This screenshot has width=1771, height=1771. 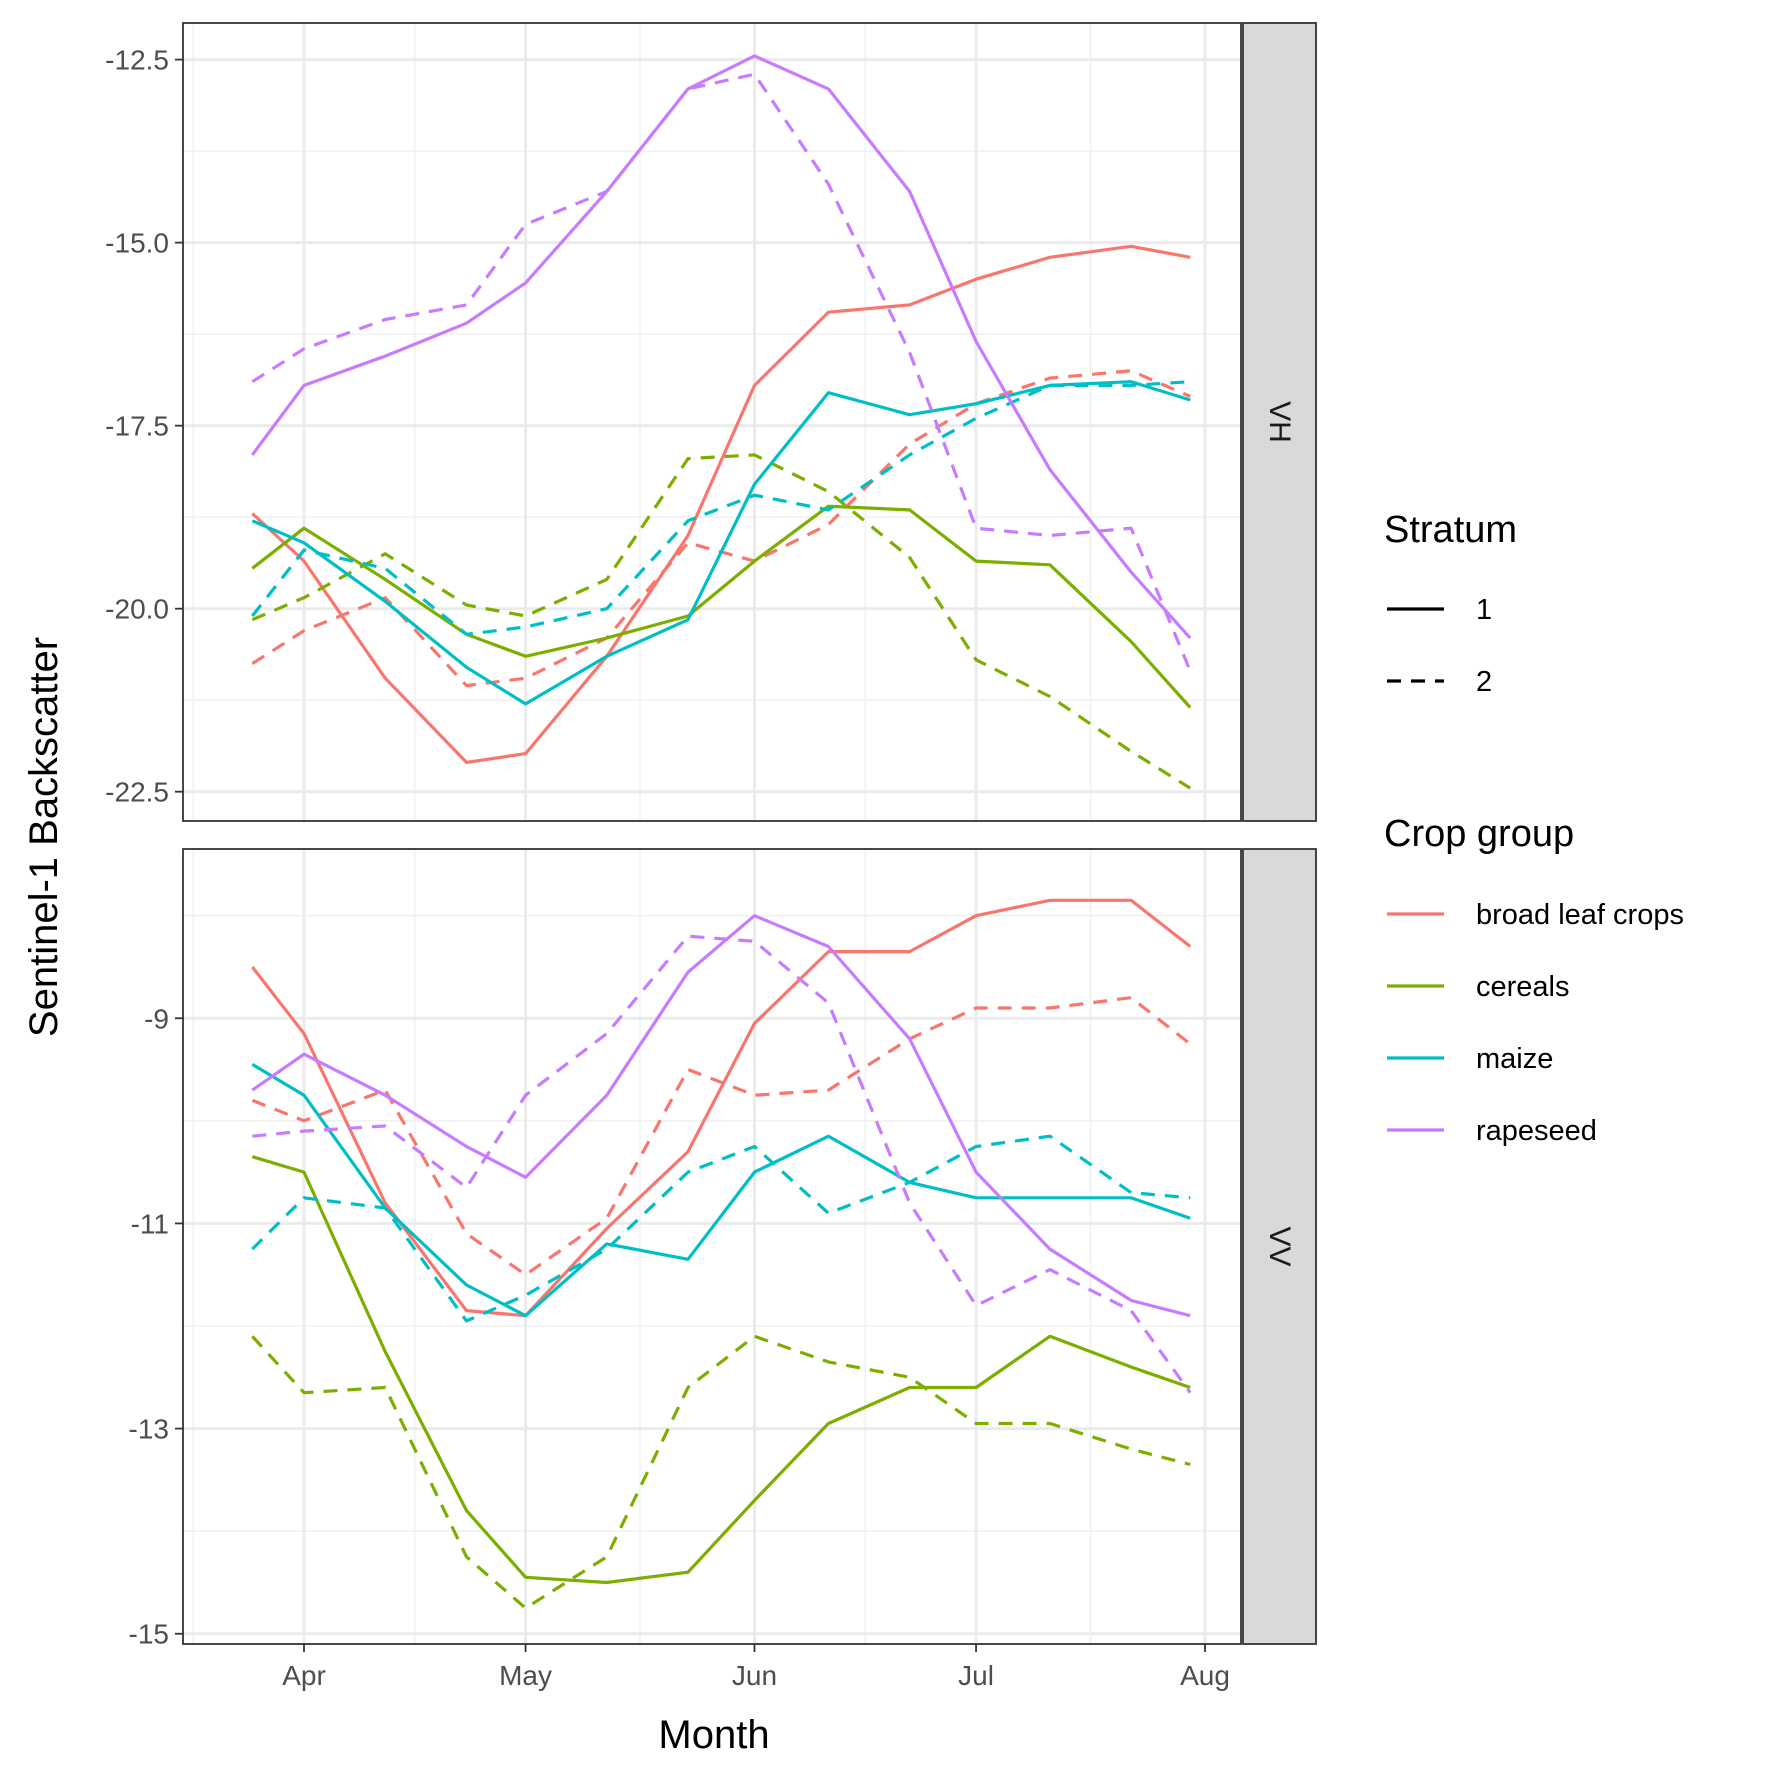 I want to click on legend-label-crop: rapeseed, so click(x=1536, y=1131).